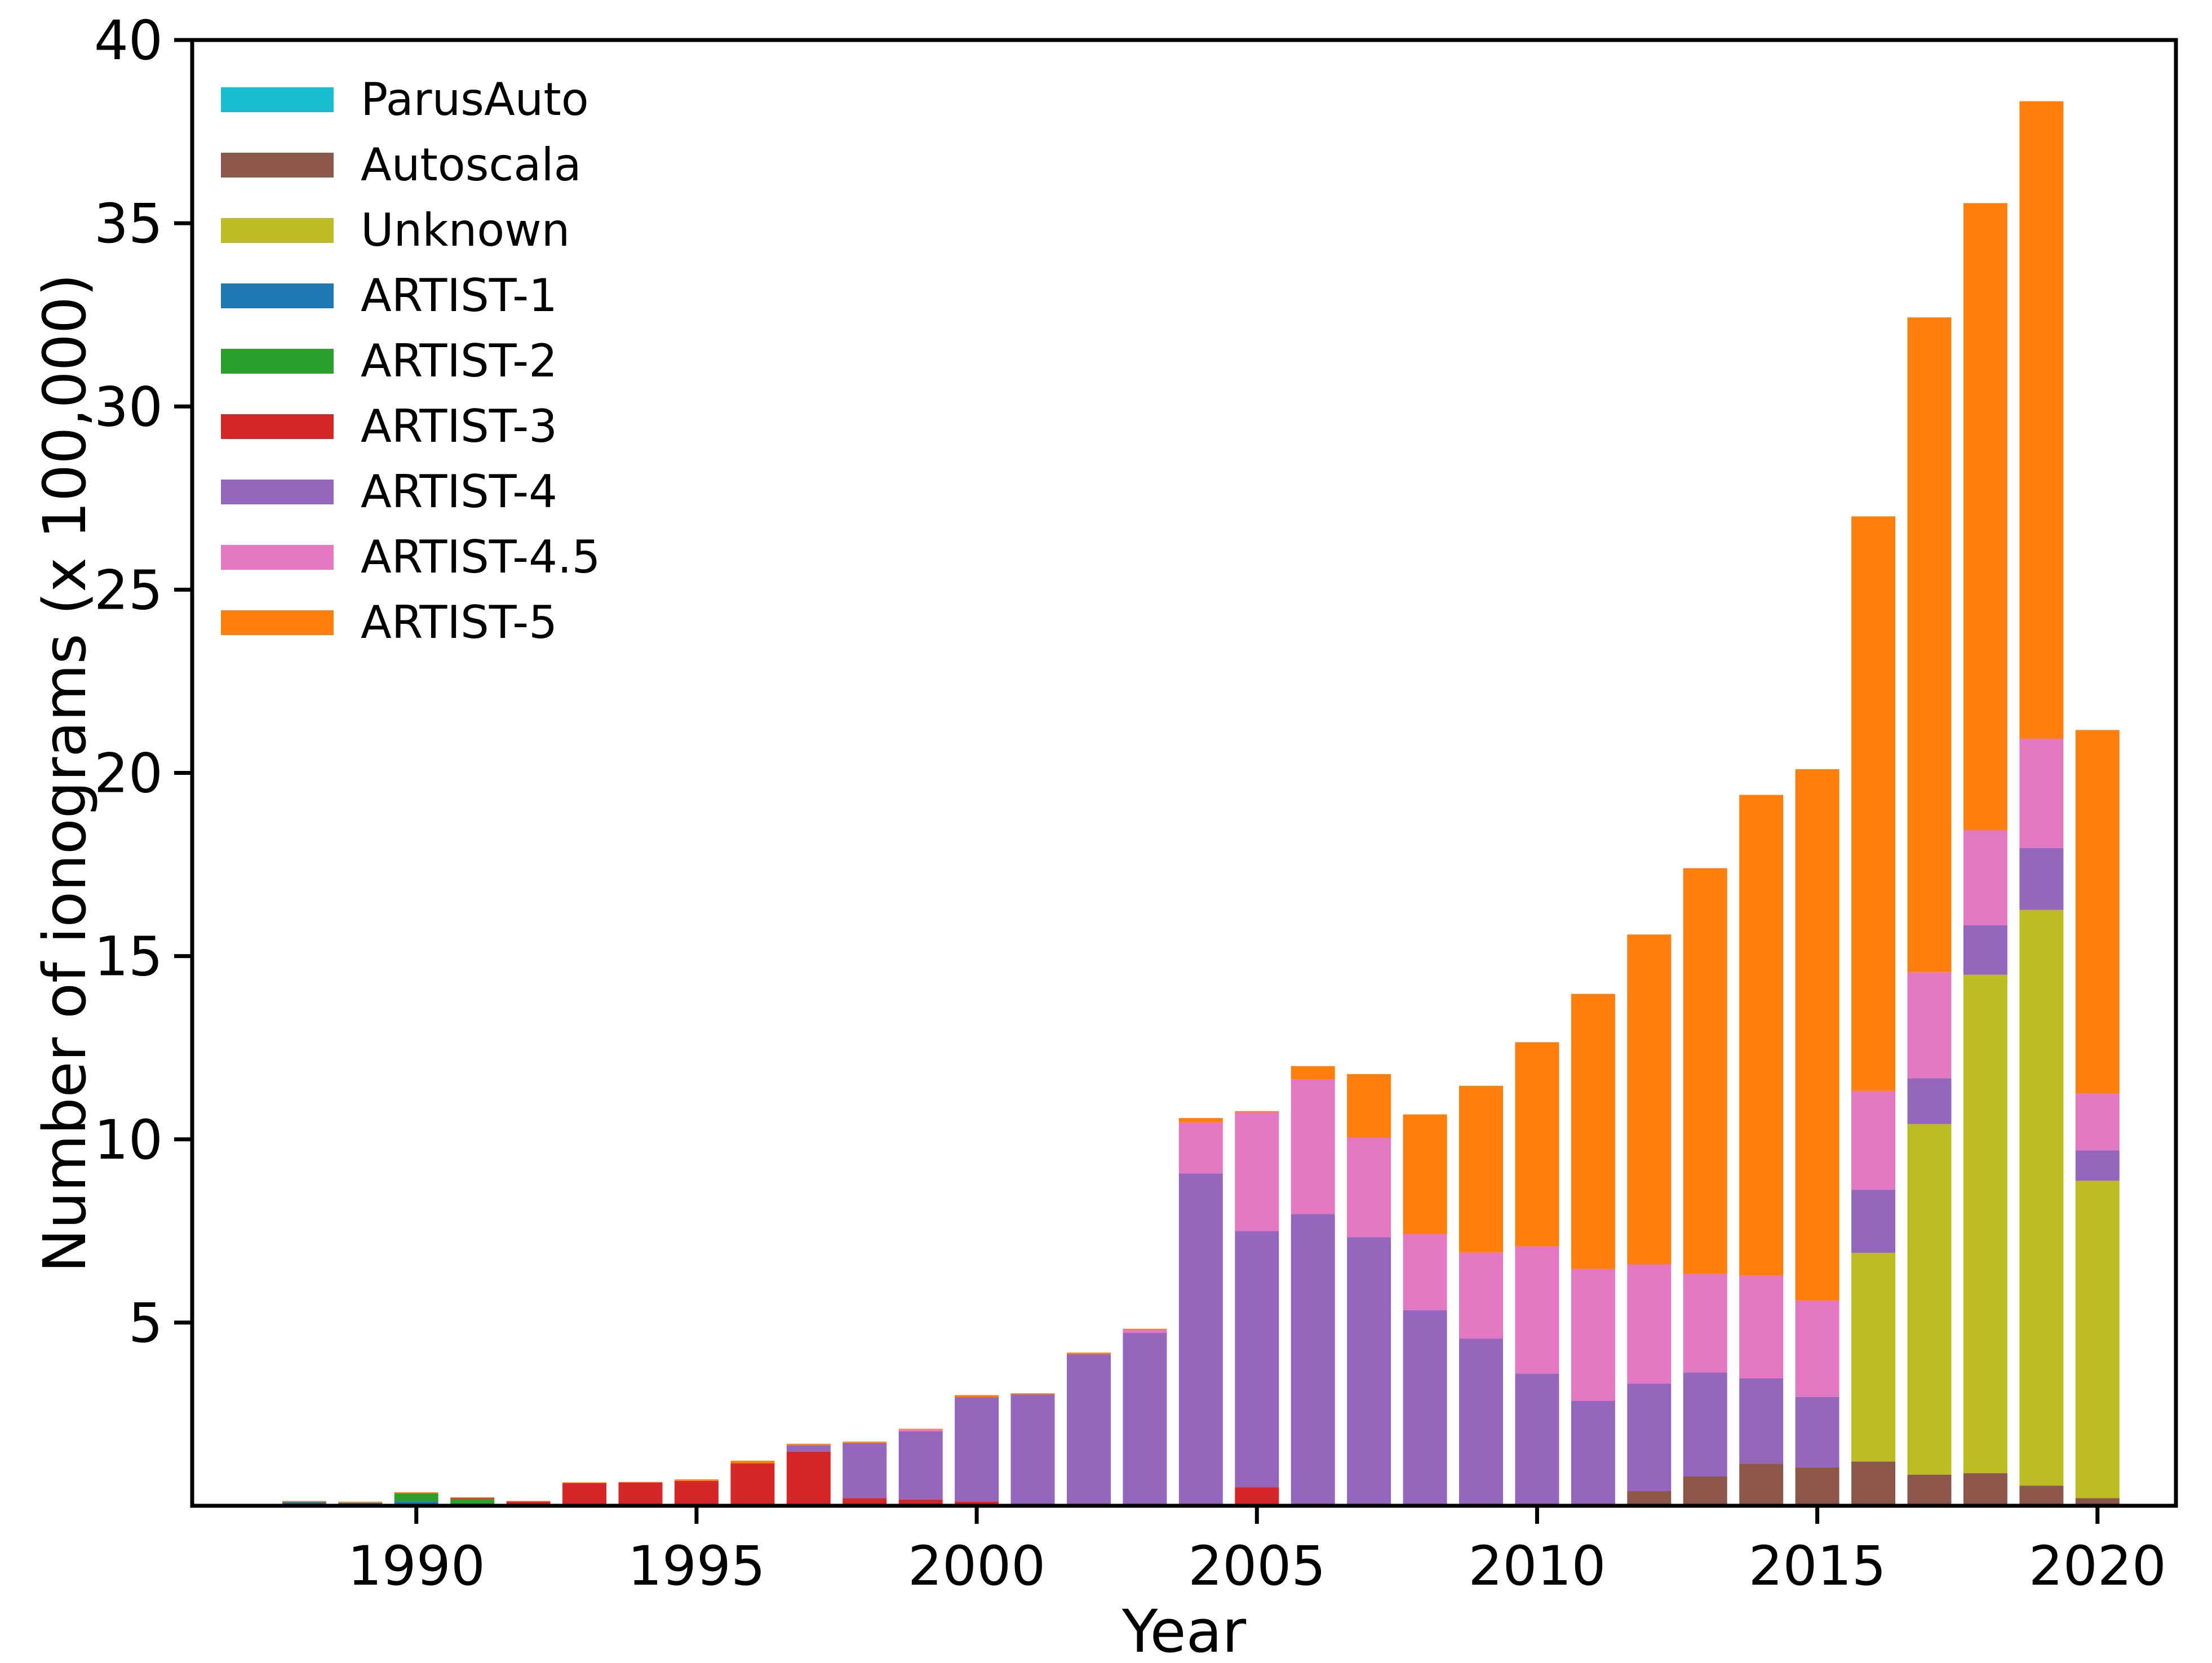 The height and width of the screenshot is (1663, 2212). What do you see at coordinates (474, 436) in the screenshot?
I see `legend-item-artist-3: ARTIST-3` at bounding box center [474, 436].